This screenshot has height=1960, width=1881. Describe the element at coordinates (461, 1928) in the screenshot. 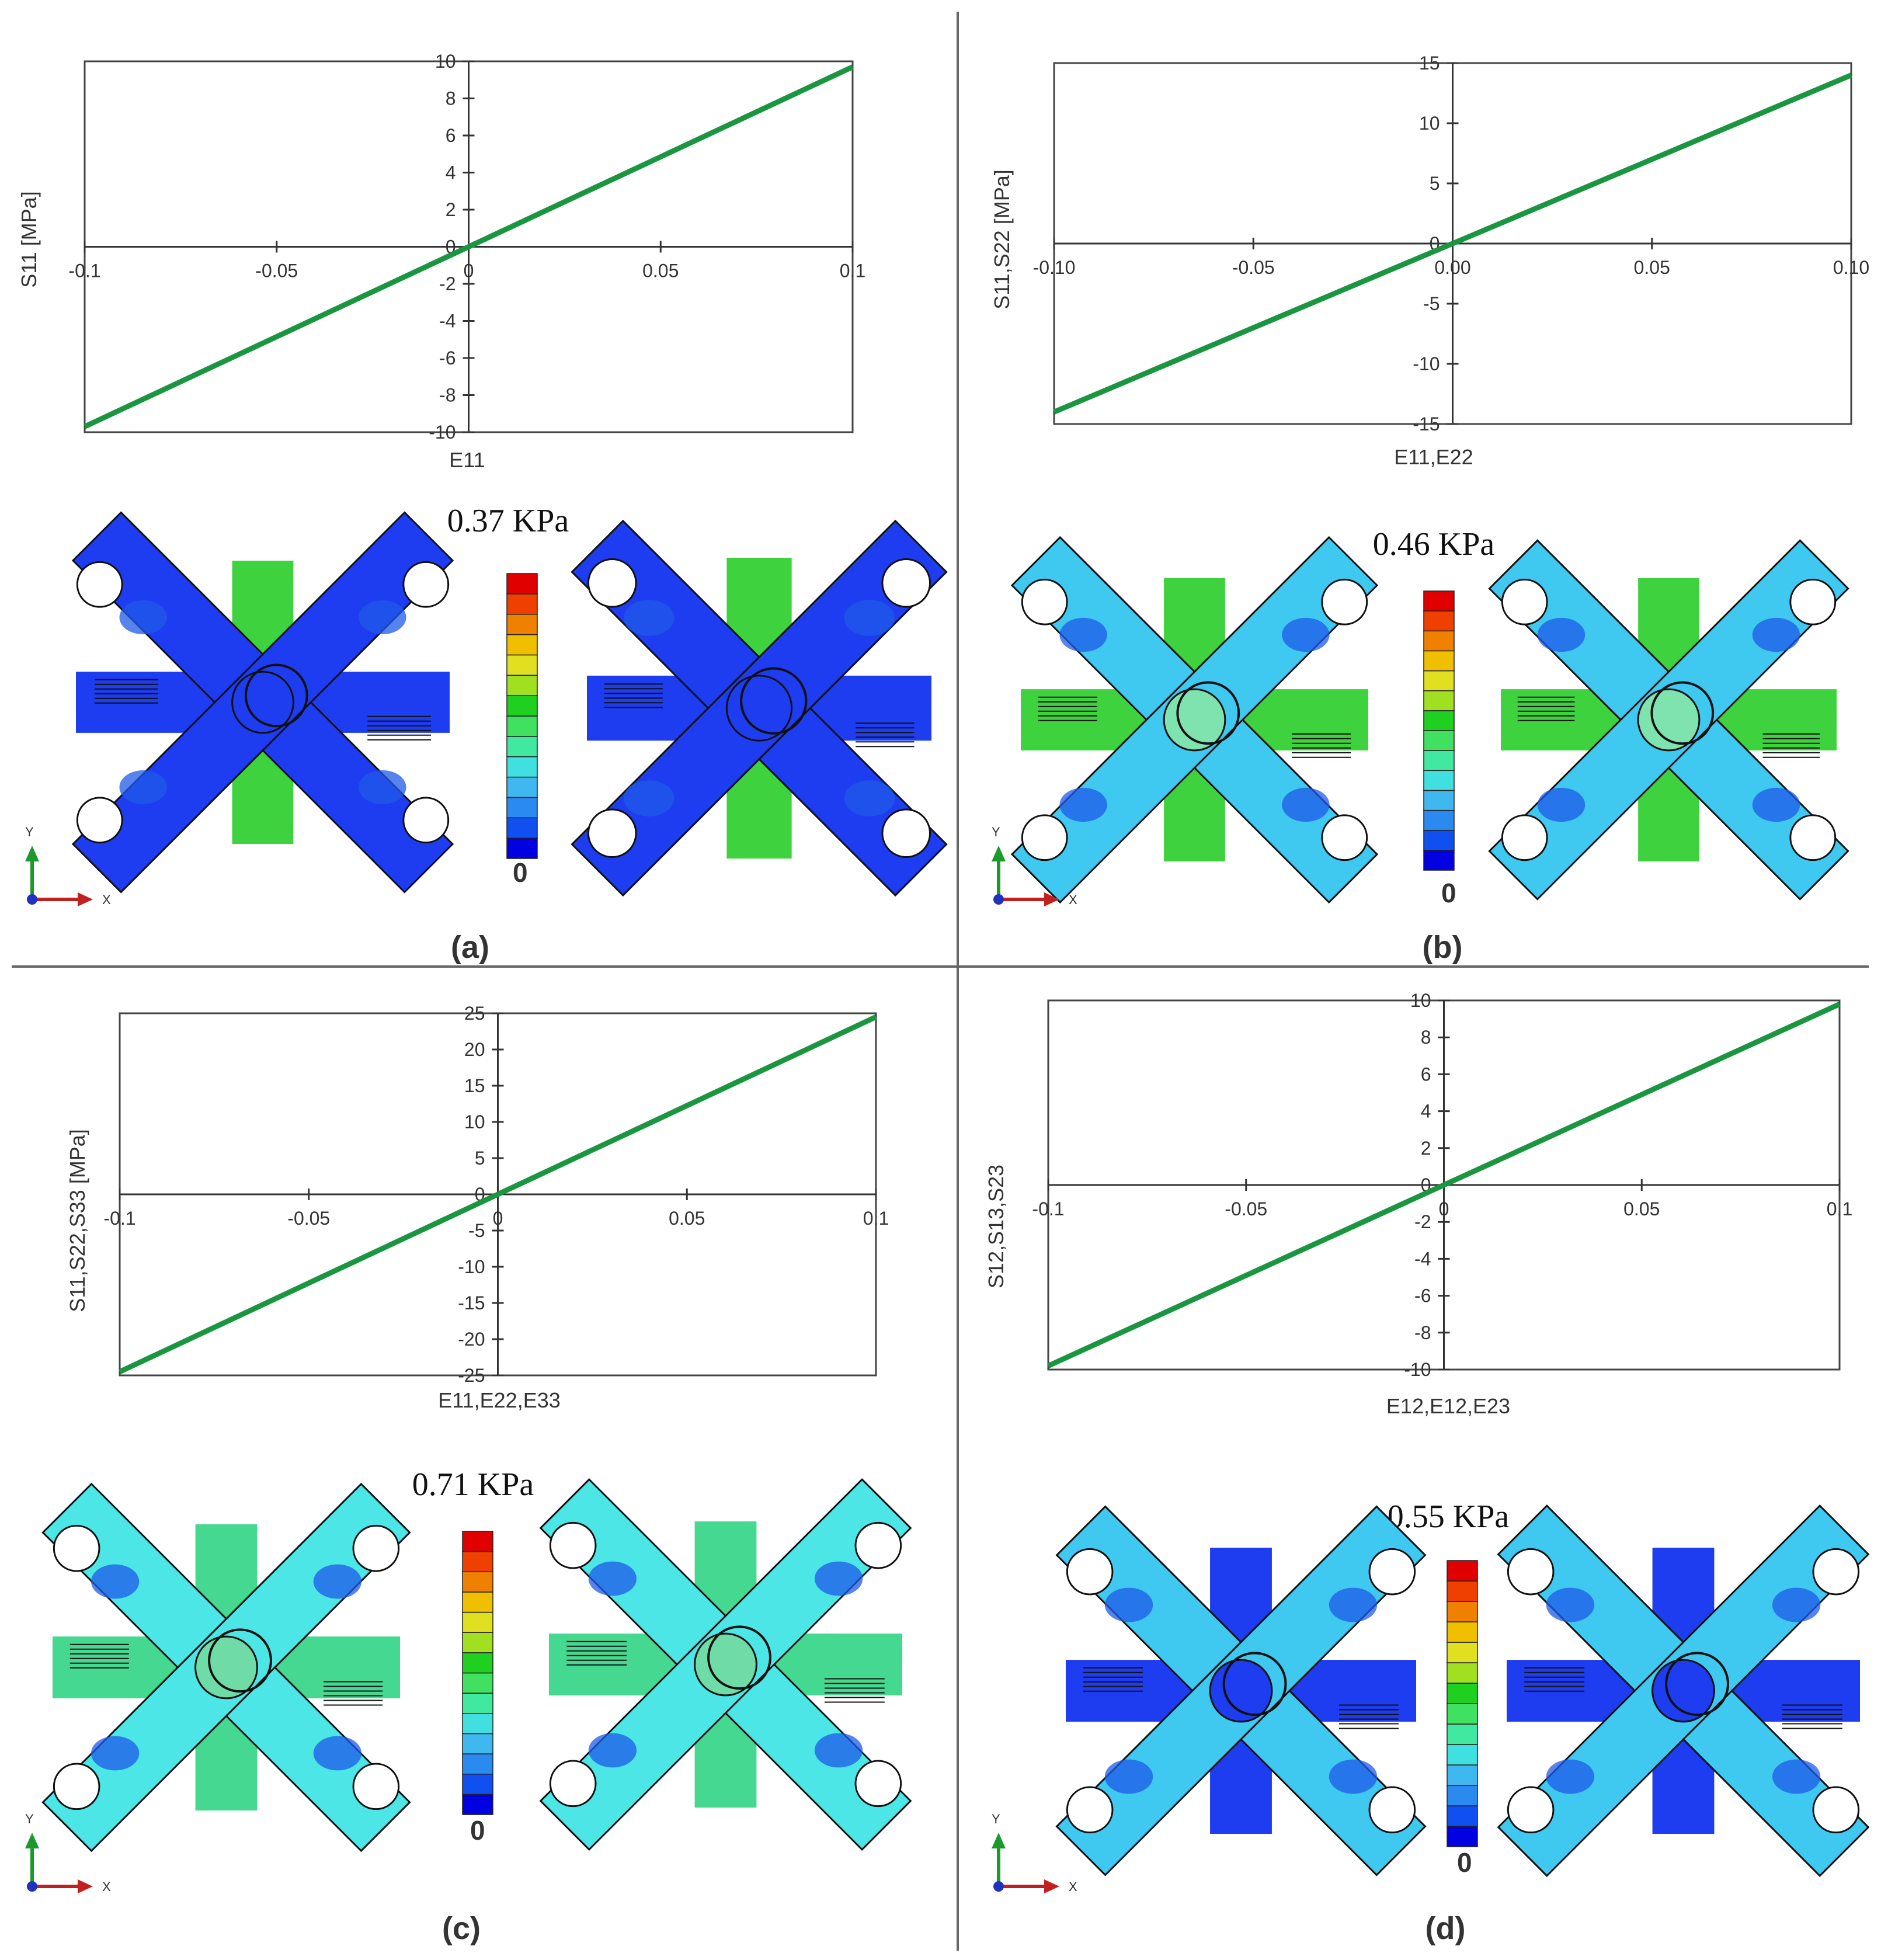

I see `panel-label: (c)` at that location.